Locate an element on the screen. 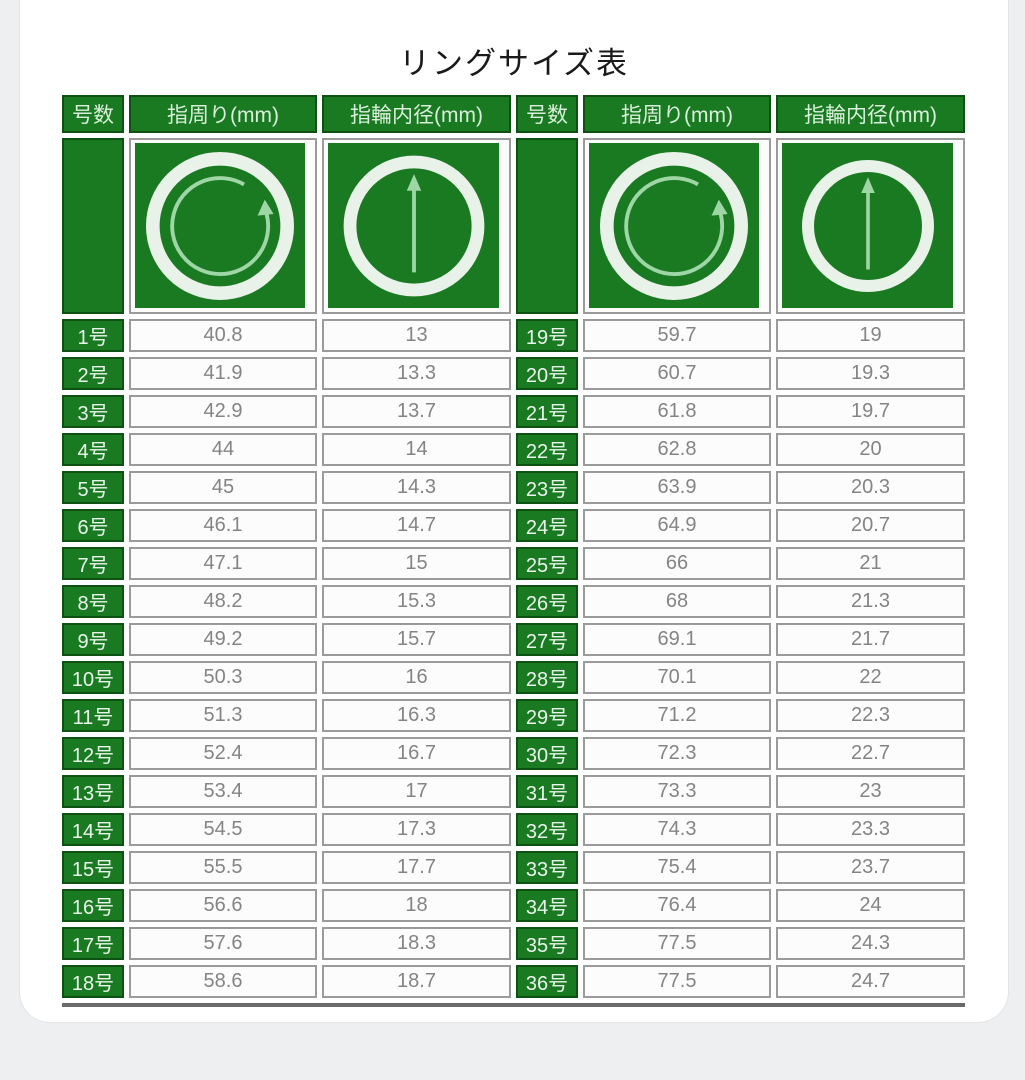 The height and width of the screenshot is (1080, 1025). circumference-value-cell: 69.1 is located at coordinates (677, 639).